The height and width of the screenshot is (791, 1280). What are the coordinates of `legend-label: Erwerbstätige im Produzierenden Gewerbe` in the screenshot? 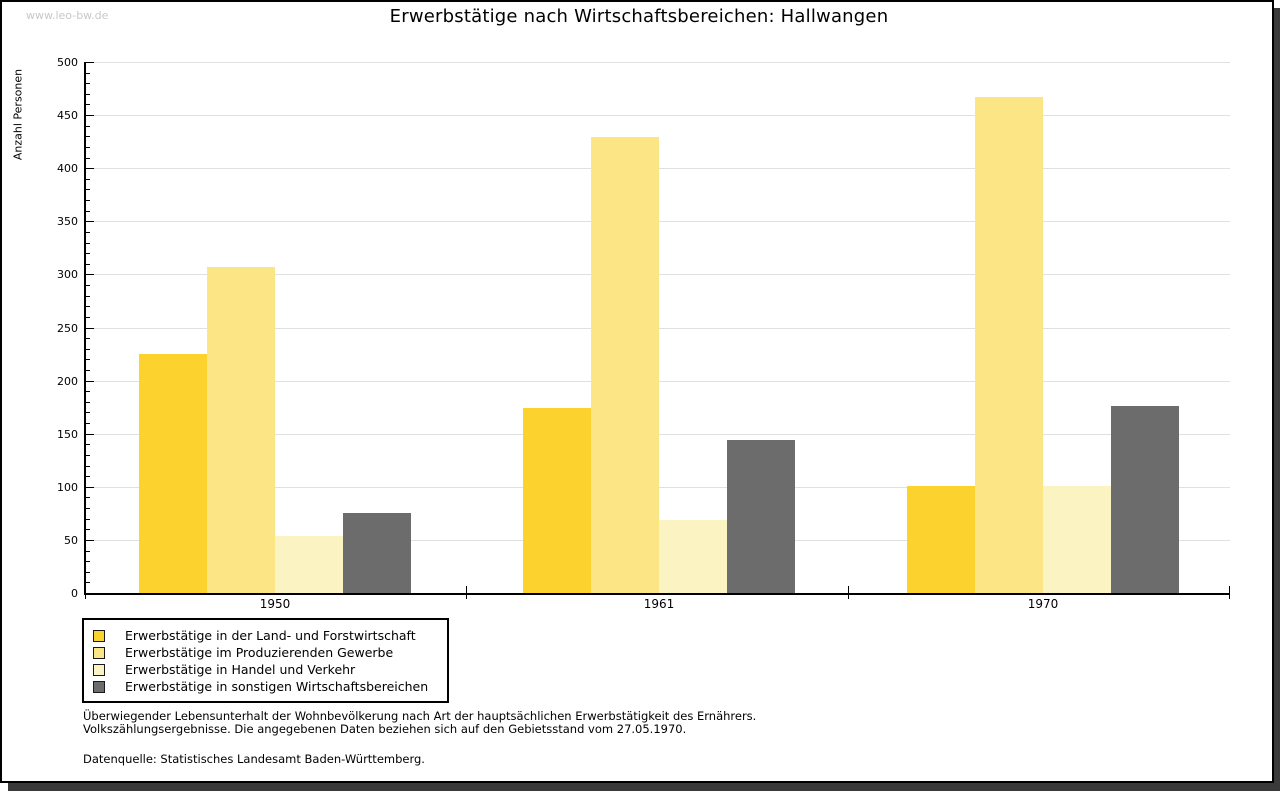 It's located at (259, 652).